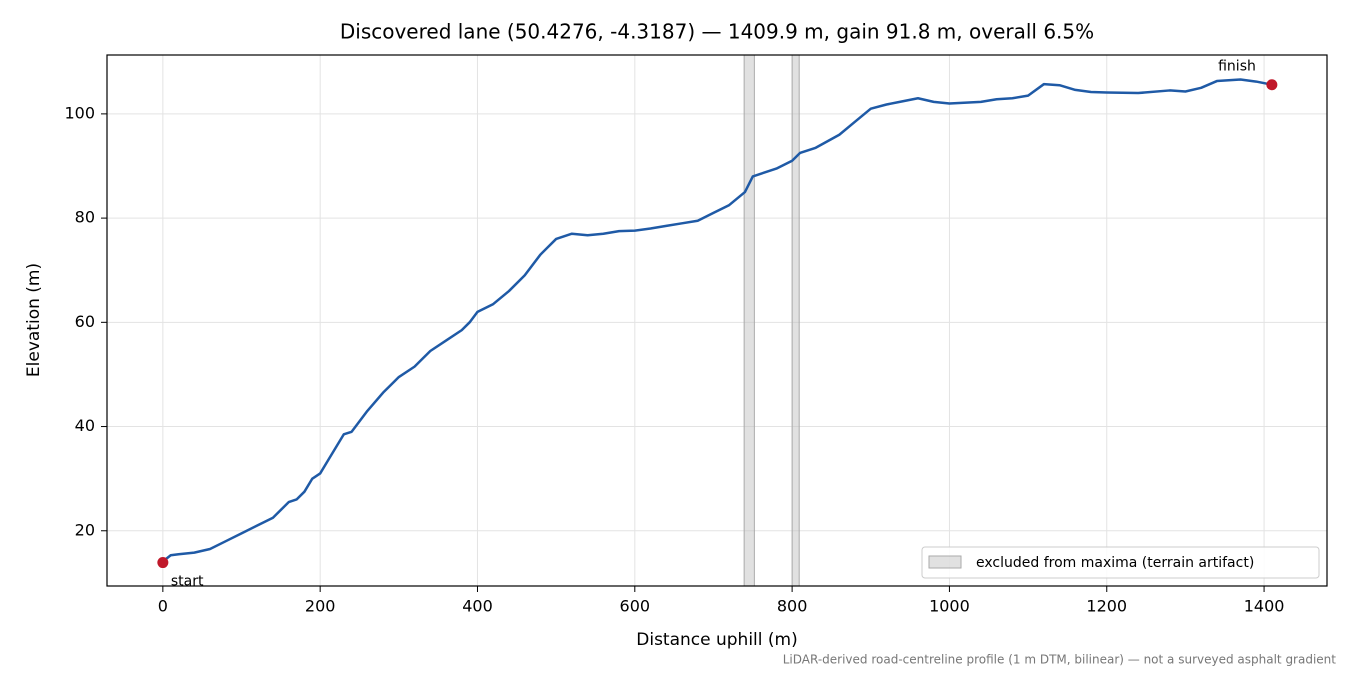 Image resolution: width=1350 pixels, height=675 pixels. I want to click on legend-label: excluded from maxima (terrain artifact), so click(1115, 563).